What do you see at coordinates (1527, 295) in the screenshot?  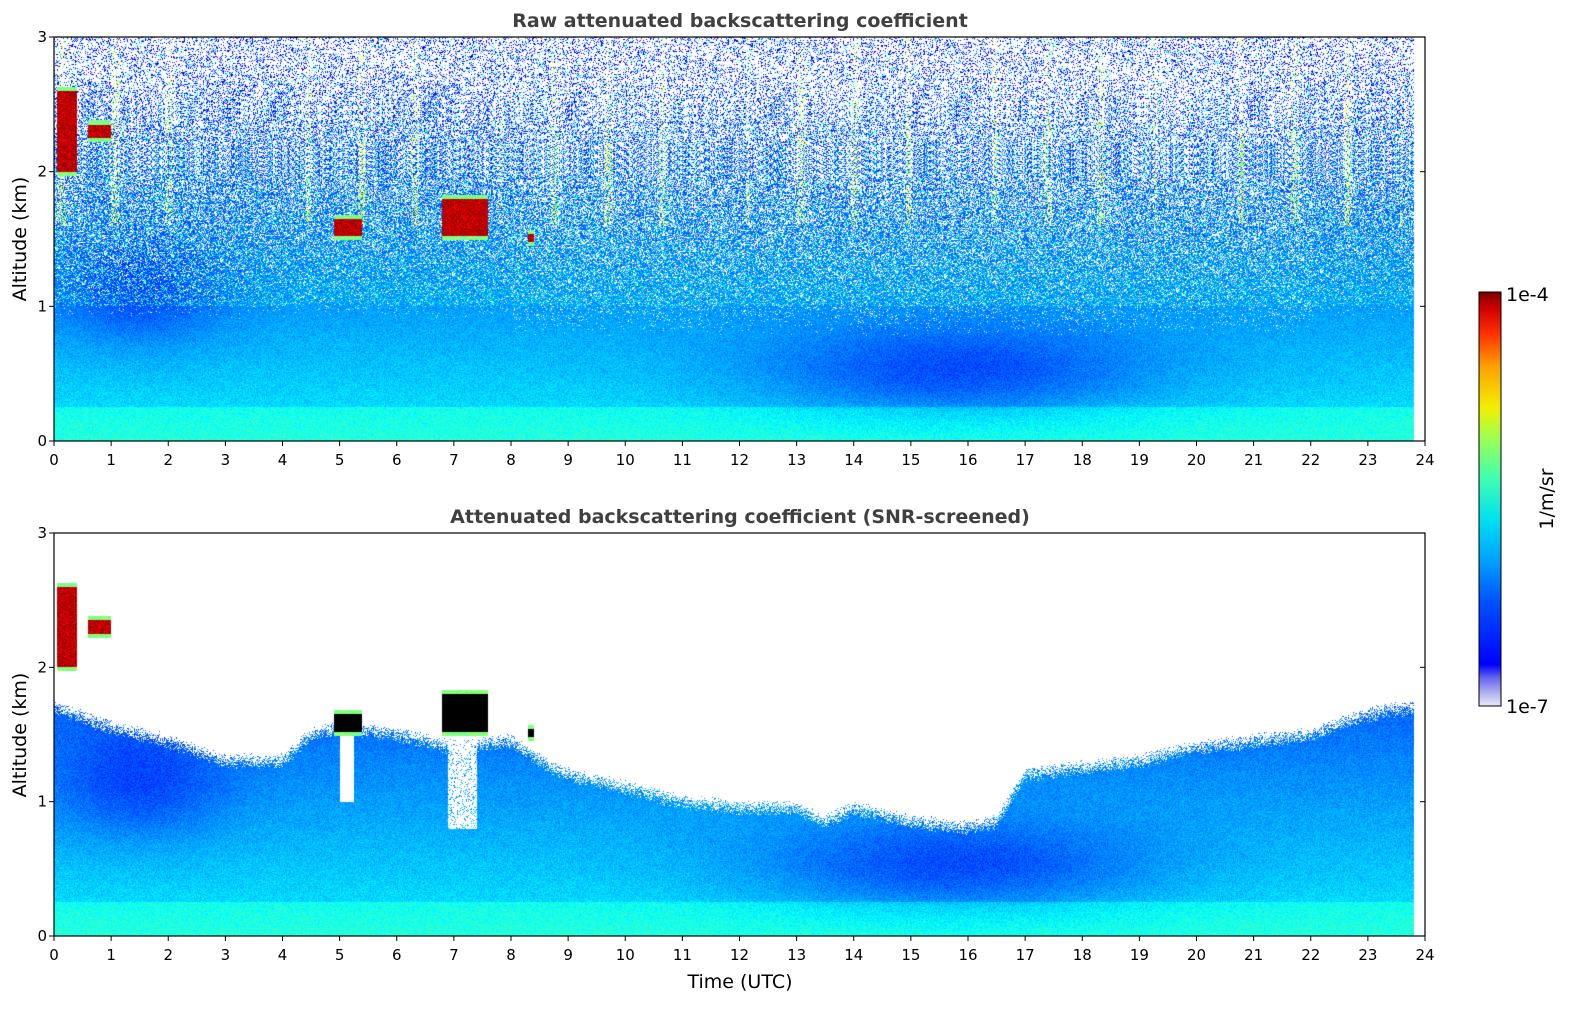 I see `colorbar-max-label: 1e-4` at bounding box center [1527, 295].